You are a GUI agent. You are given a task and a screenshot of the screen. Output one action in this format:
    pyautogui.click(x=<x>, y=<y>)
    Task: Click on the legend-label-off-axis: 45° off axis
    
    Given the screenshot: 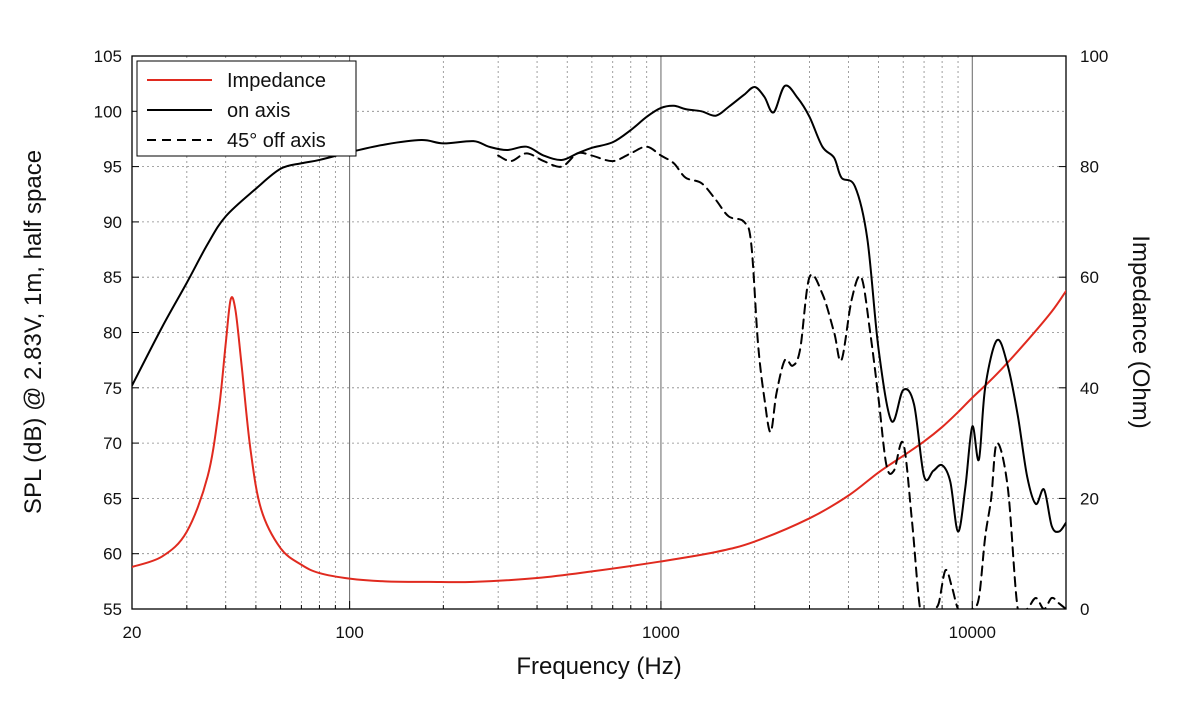 What is the action you would take?
    pyautogui.click(x=276, y=141)
    